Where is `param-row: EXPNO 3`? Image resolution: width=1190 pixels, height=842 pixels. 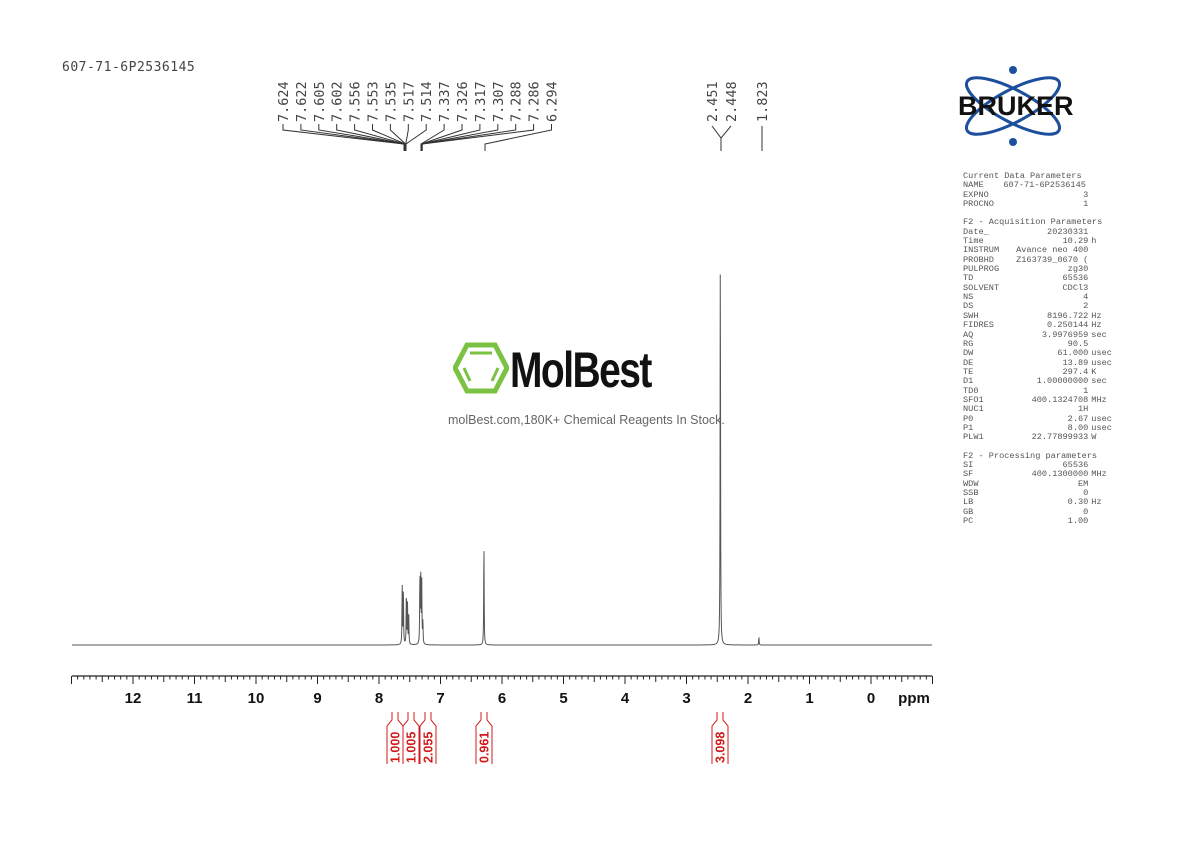 param-row: EXPNO 3 is located at coordinates (1038, 194).